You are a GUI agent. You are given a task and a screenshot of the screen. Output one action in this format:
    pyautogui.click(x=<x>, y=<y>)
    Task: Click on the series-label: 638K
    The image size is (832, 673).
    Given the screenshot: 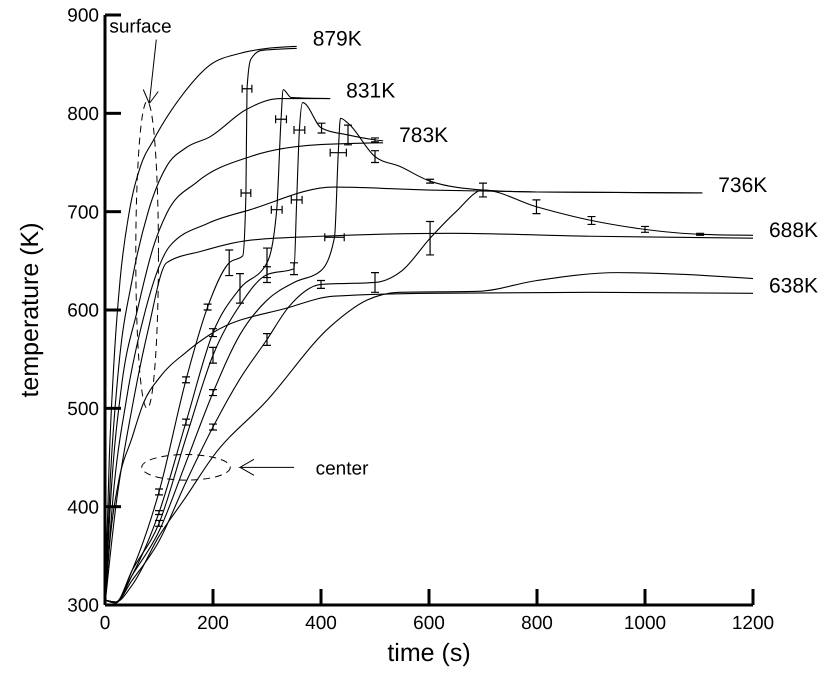 What is the action you would take?
    pyautogui.click(x=793, y=286)
    